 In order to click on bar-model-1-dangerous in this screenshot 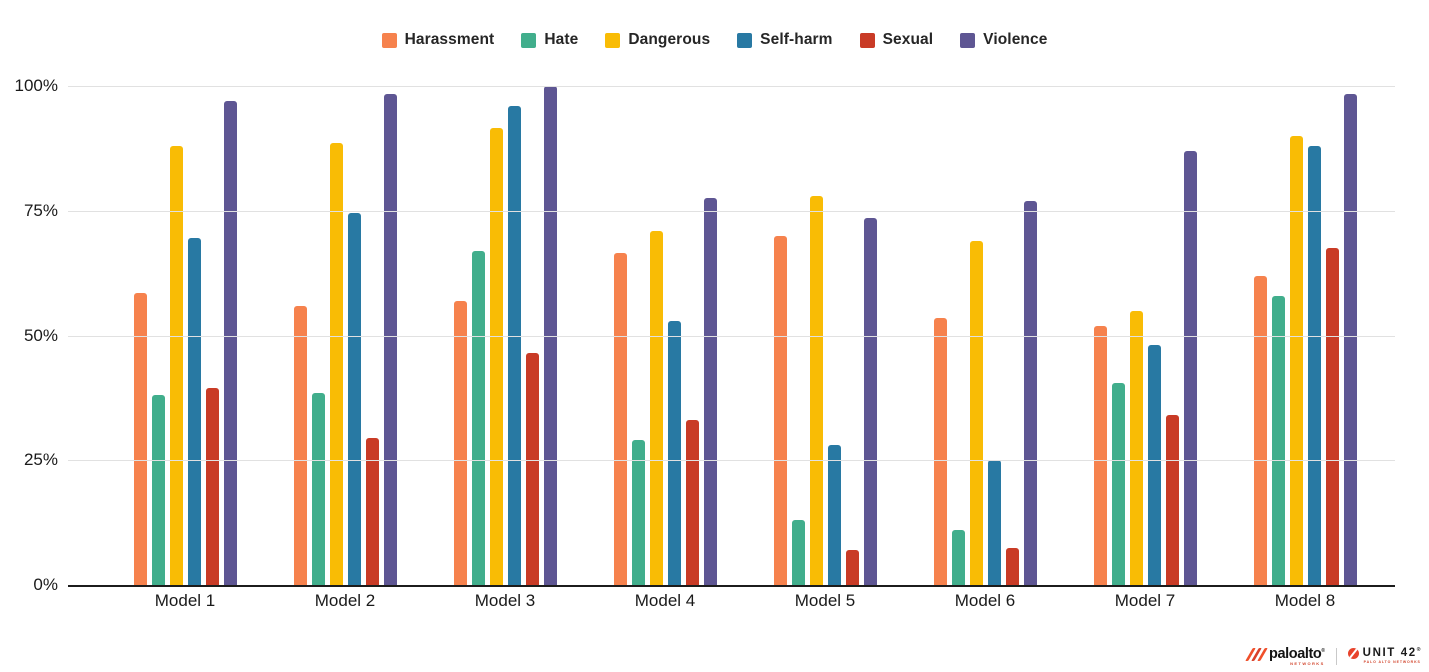, I will do `click(176, 365)`.